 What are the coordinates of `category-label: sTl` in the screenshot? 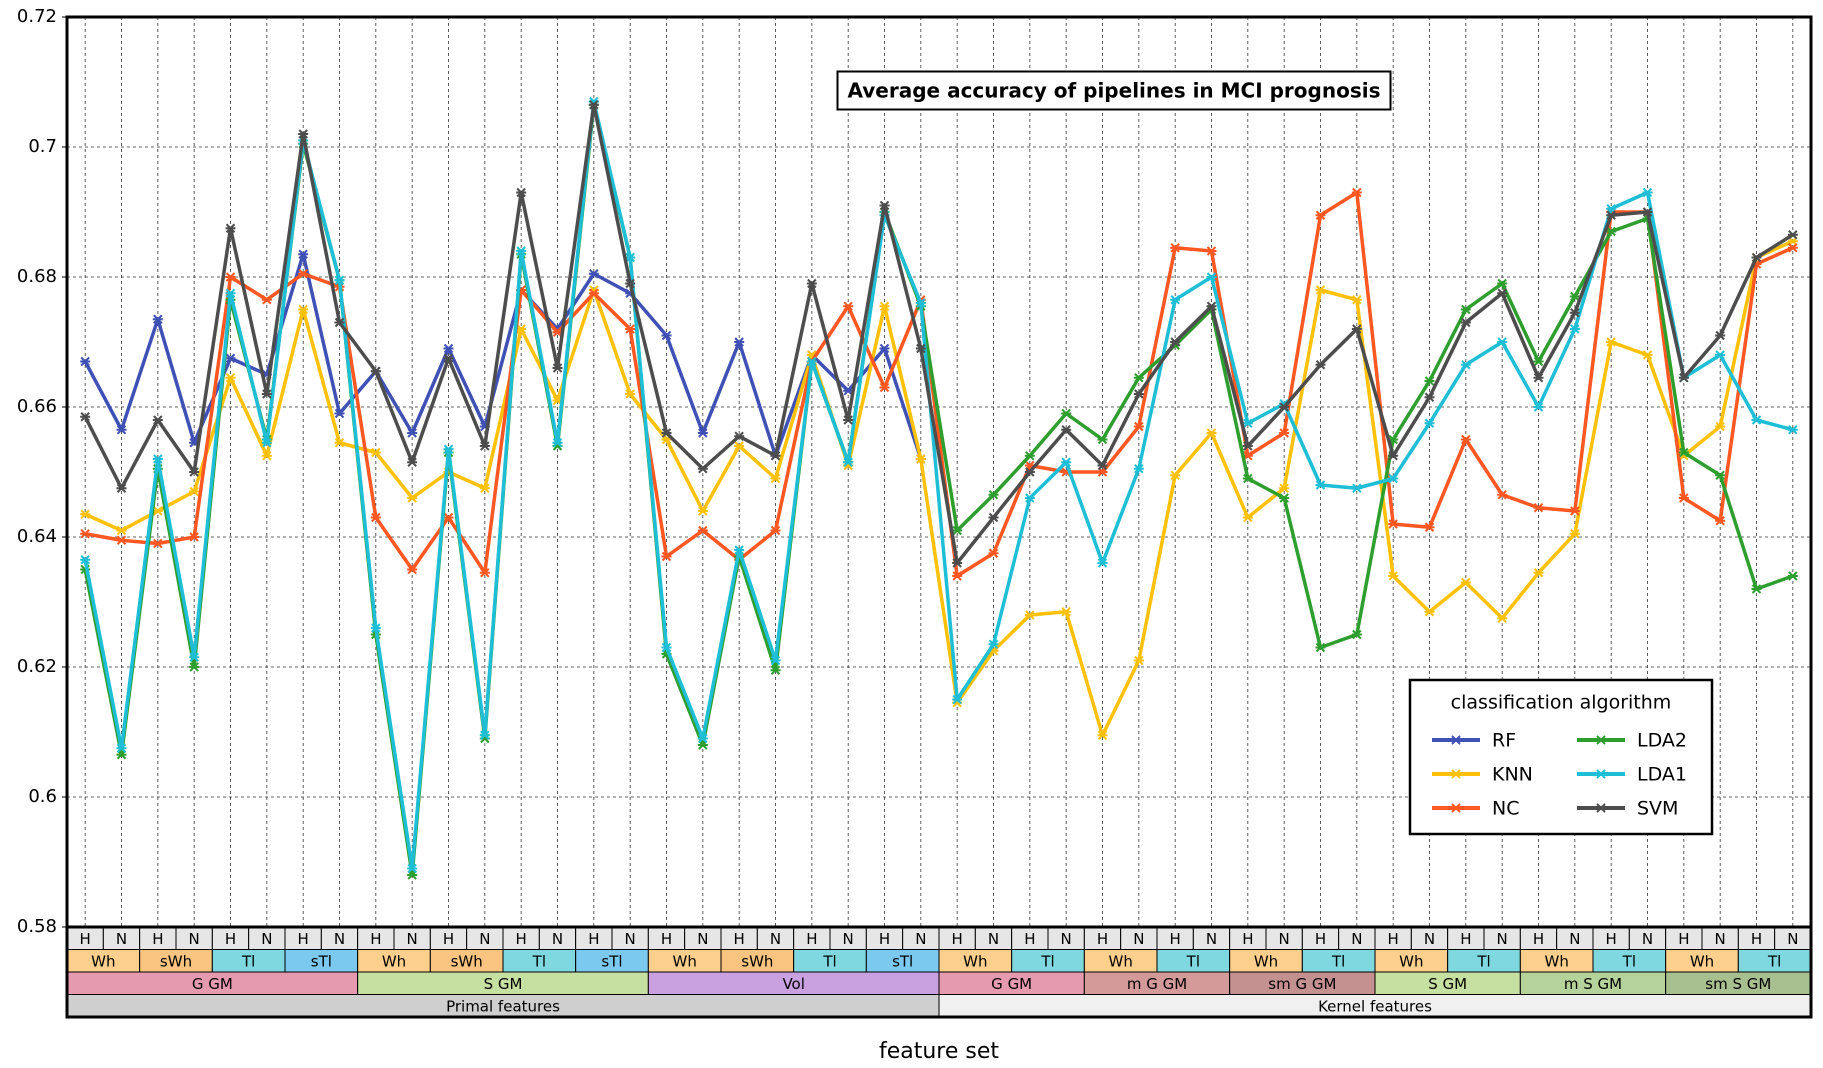 It's located at (611, 961).